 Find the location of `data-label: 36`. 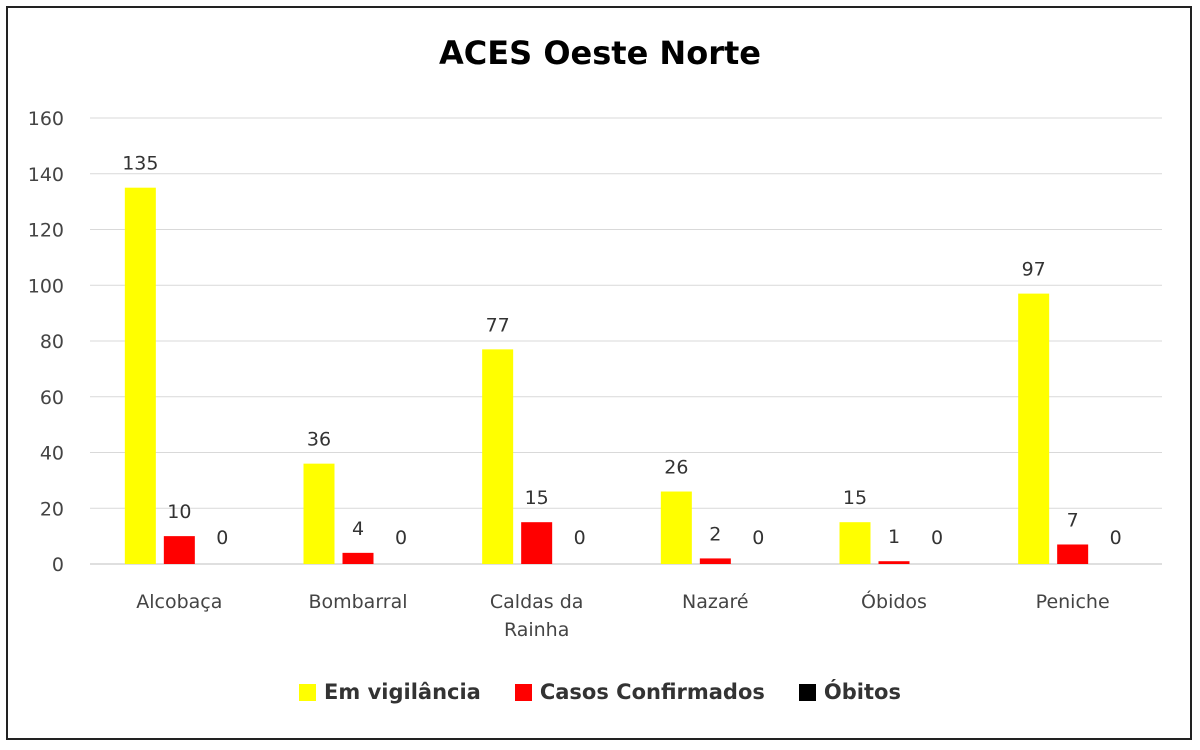

data-label: 36 is located at coordinates (319, 440).